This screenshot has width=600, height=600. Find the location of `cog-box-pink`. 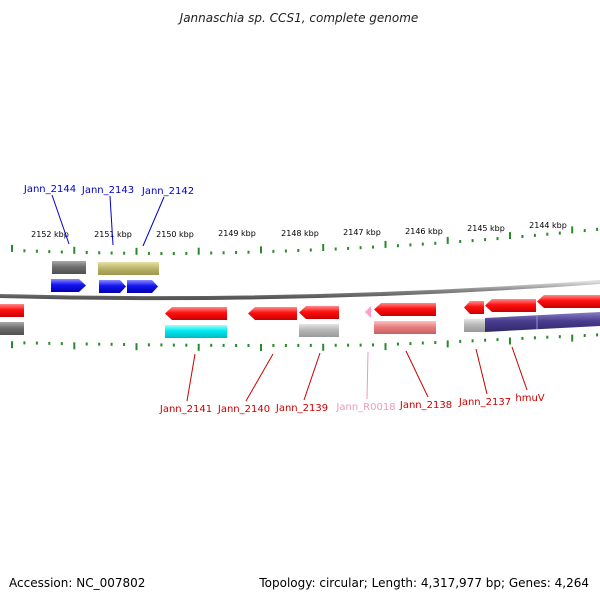

cog-box-pink is located at coordinates (405, 327).